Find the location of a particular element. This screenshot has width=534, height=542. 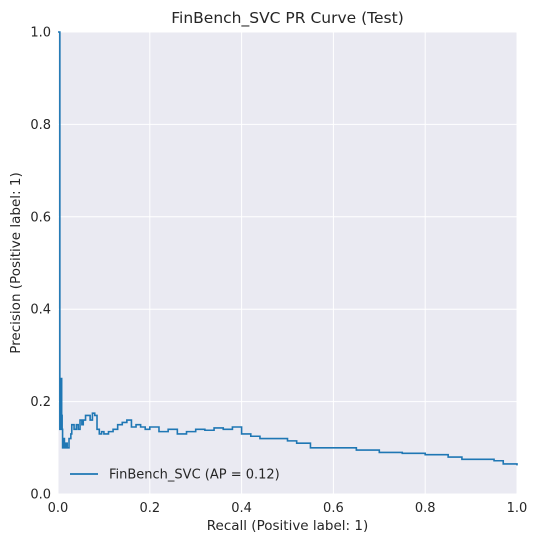

y-tick-labels: 0.0 0.2 0.4 0.6 0.8 1.0 is located at coordinates (40, 264).